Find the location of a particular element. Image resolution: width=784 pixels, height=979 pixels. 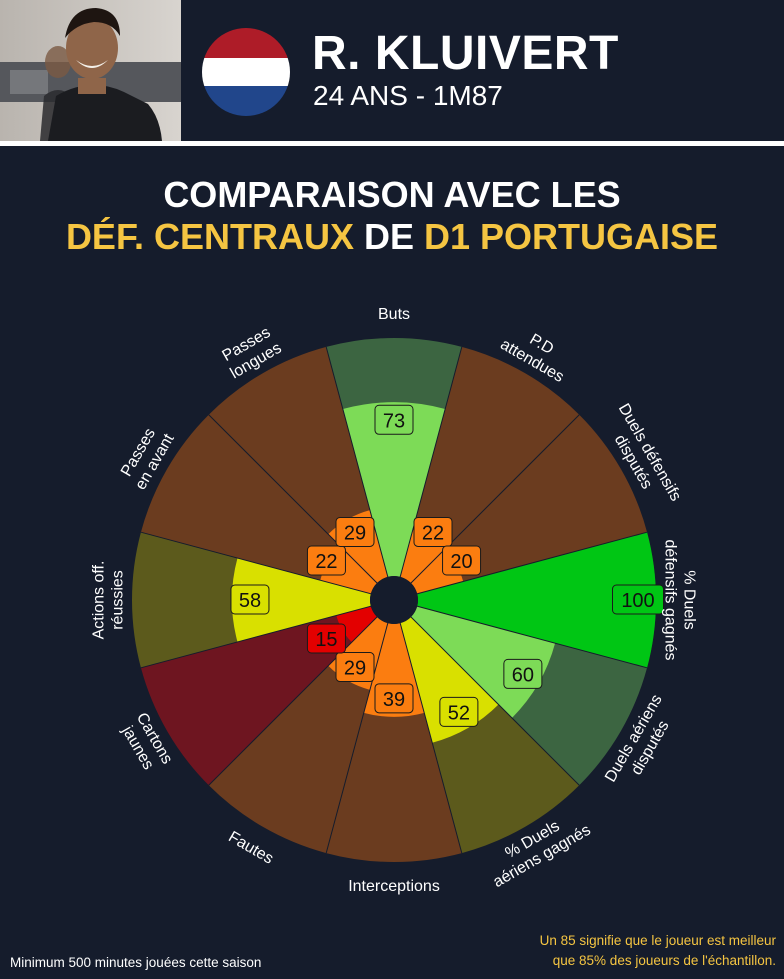

value-label-text: 39 is located at coordinates (394, 700).